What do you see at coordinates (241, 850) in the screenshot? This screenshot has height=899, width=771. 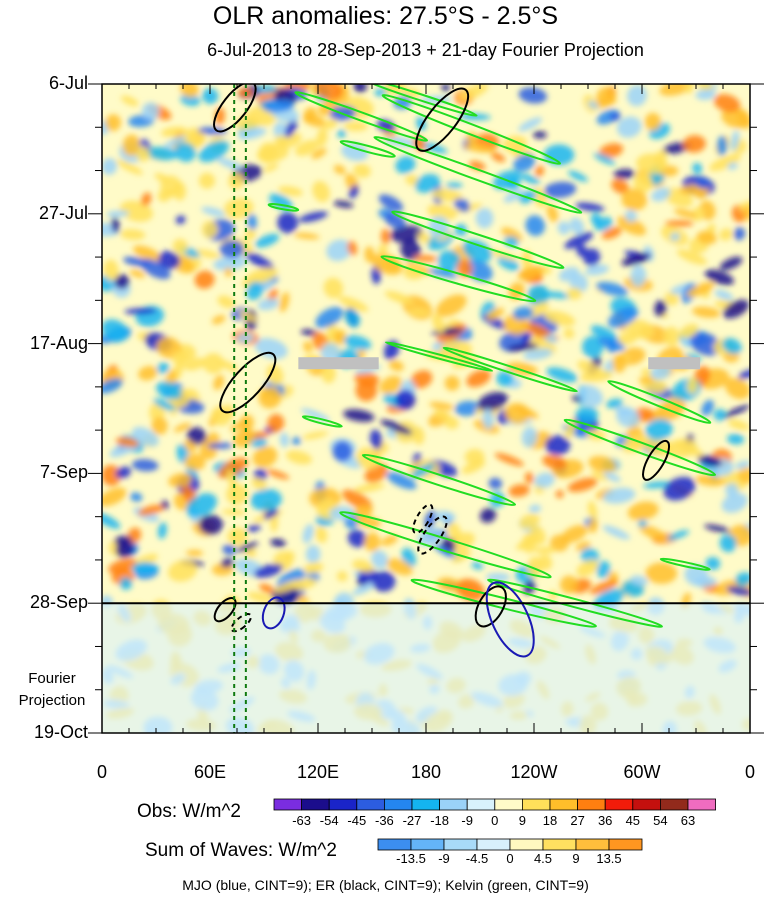 I see `wave-colorbar-title: Sum of Waves: W/m^2` at bounding box center [241, 850].